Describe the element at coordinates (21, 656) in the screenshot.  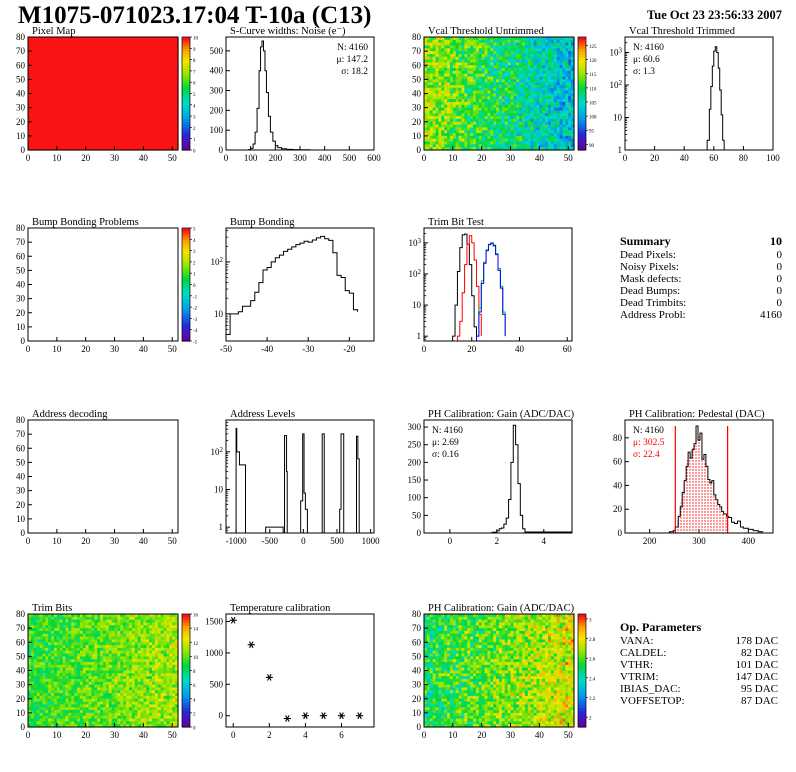
I see `y-tick-label: 50` at that location.